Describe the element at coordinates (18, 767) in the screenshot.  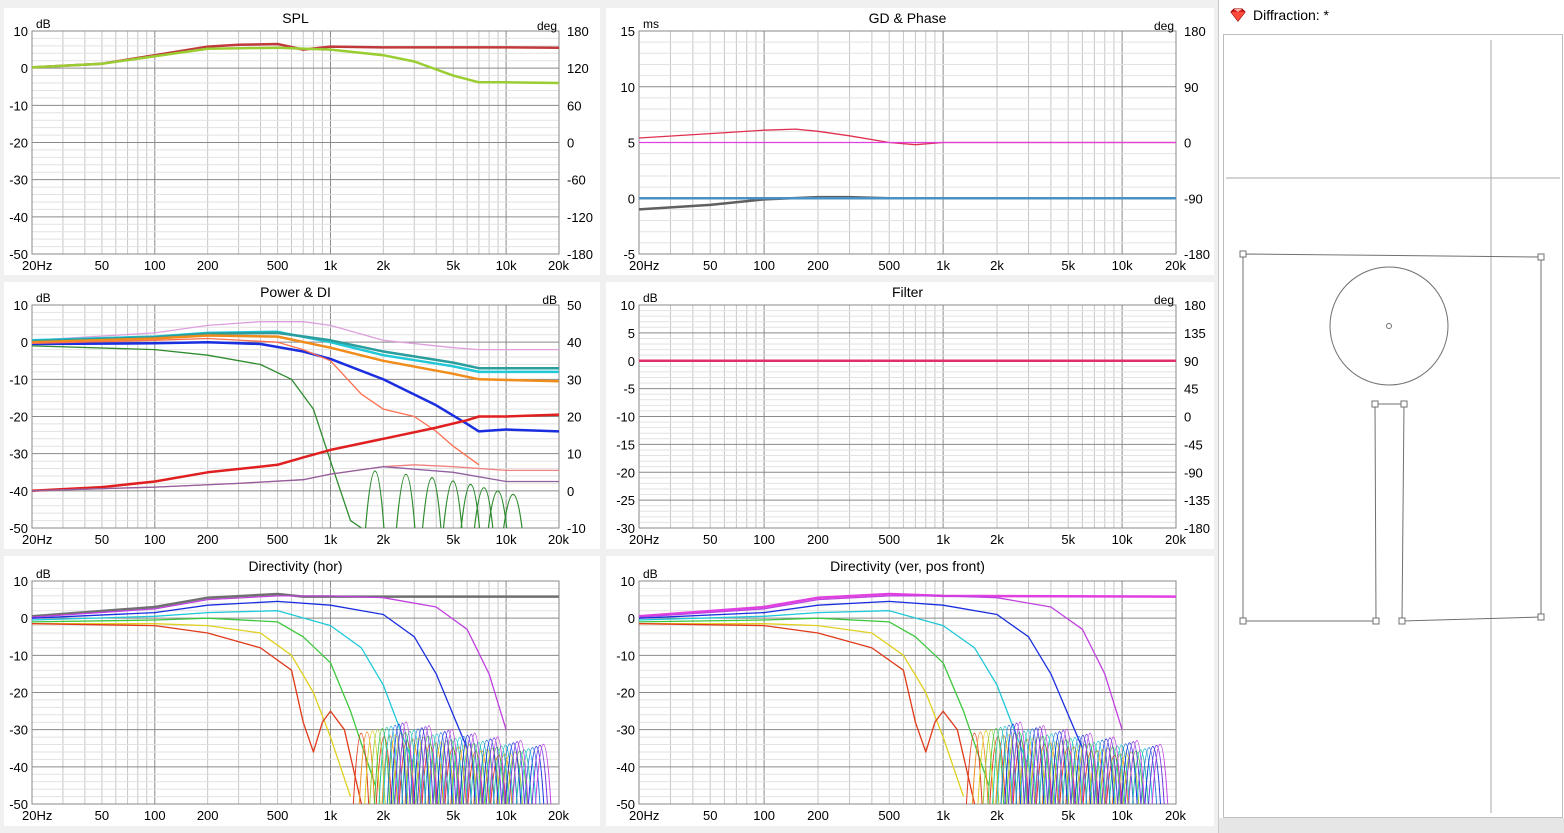
I see `left-tick-label: -40` at that location.